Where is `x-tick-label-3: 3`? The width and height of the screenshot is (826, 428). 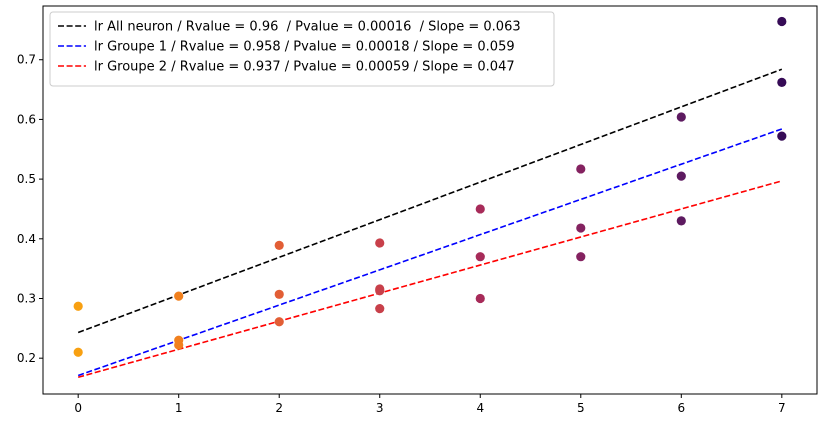 x-tick-label-3: 3 is located at coordinates (380, 408).